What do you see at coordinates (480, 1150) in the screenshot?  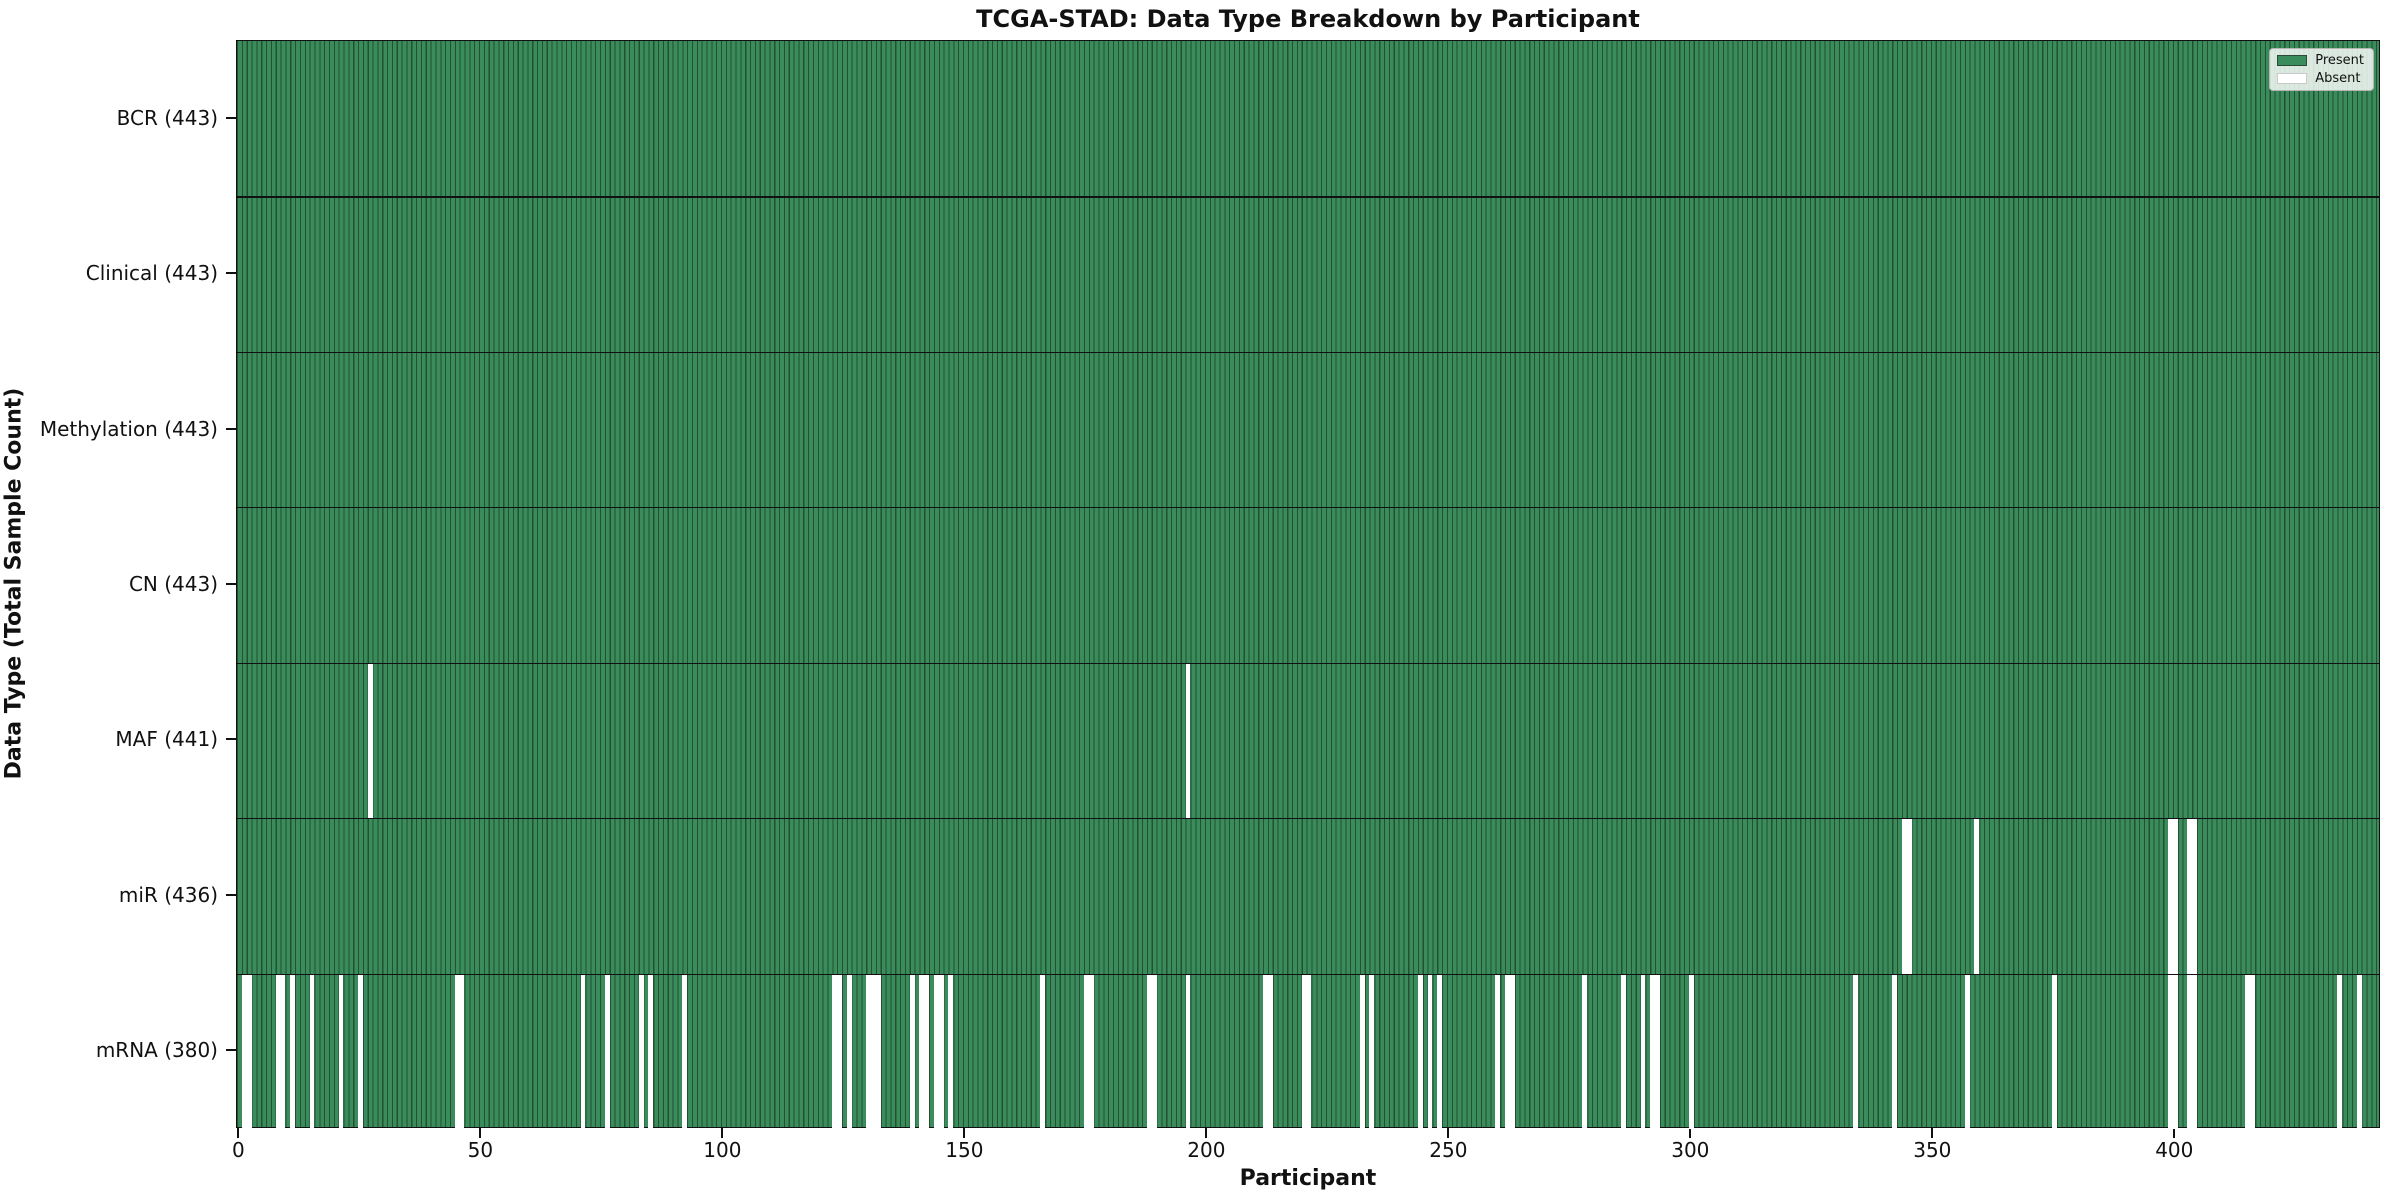 I see `x-tick-label-50: 50` at bounding box center [480, 1150].